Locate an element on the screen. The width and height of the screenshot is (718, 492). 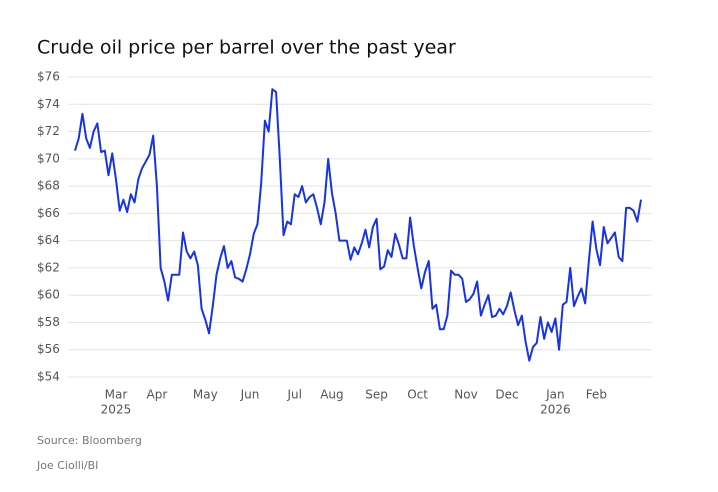
x-tick-label: Aug is located at coordinates (331, 395).